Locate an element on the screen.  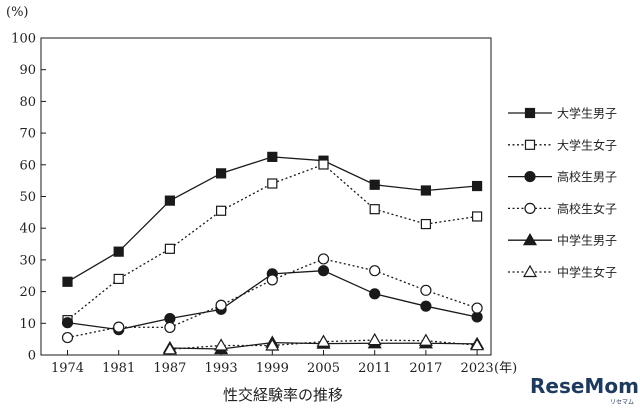
y-tick-label: 0 is located at coordinates (32, 356).